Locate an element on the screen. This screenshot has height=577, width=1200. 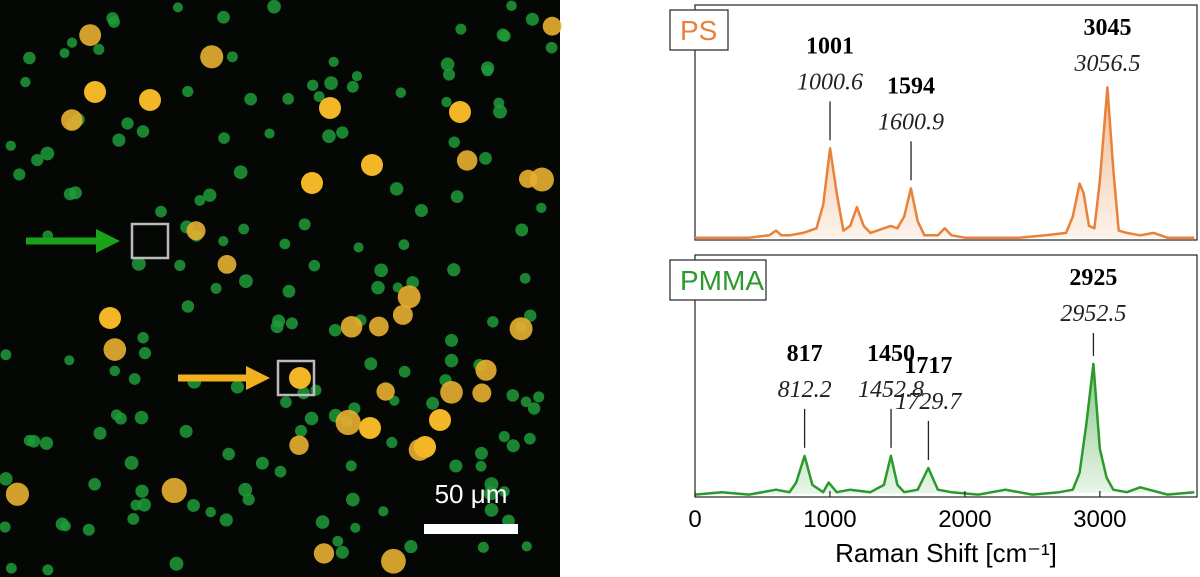
x-axis-label: Raman Shift [cm⁻¹] is located at coordinates (946, 553).